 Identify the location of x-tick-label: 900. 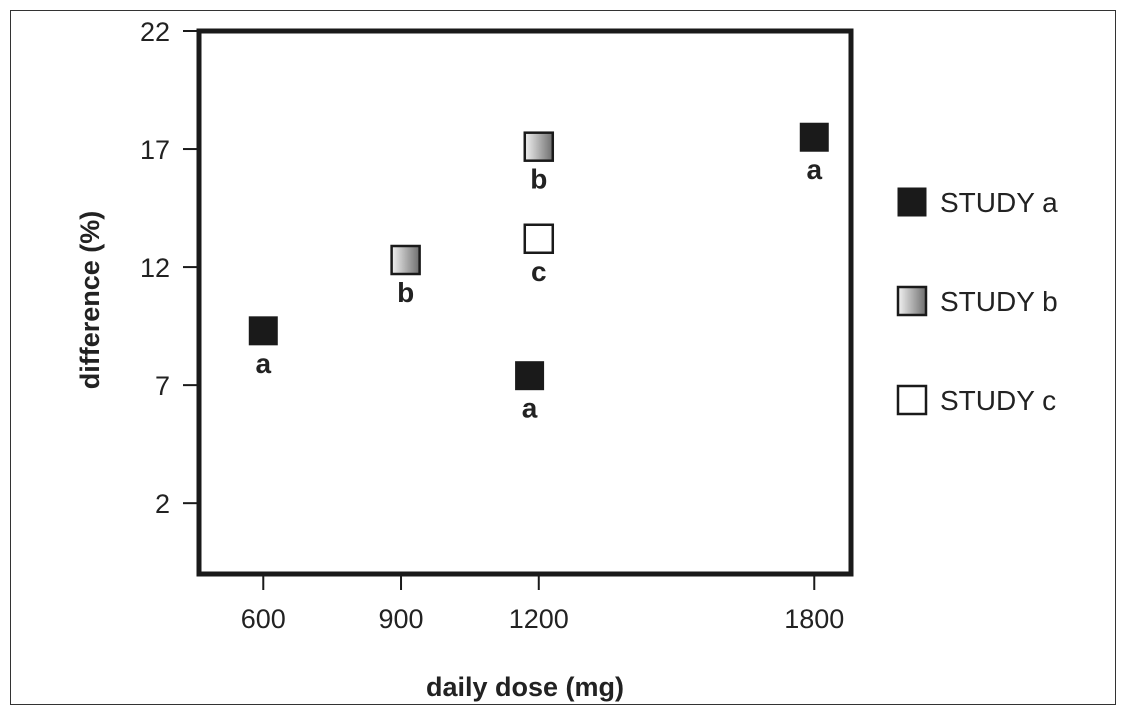
(400, 619).